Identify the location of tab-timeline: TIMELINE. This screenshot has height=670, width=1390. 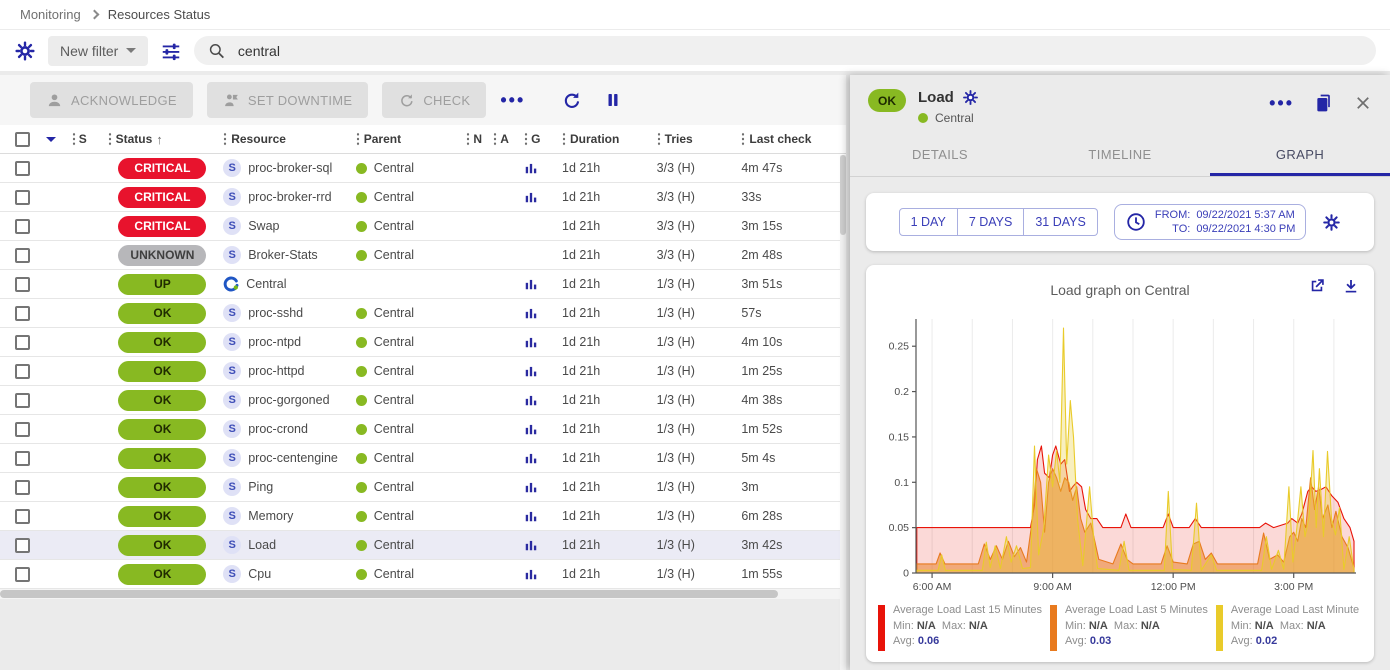
(1120, 154).